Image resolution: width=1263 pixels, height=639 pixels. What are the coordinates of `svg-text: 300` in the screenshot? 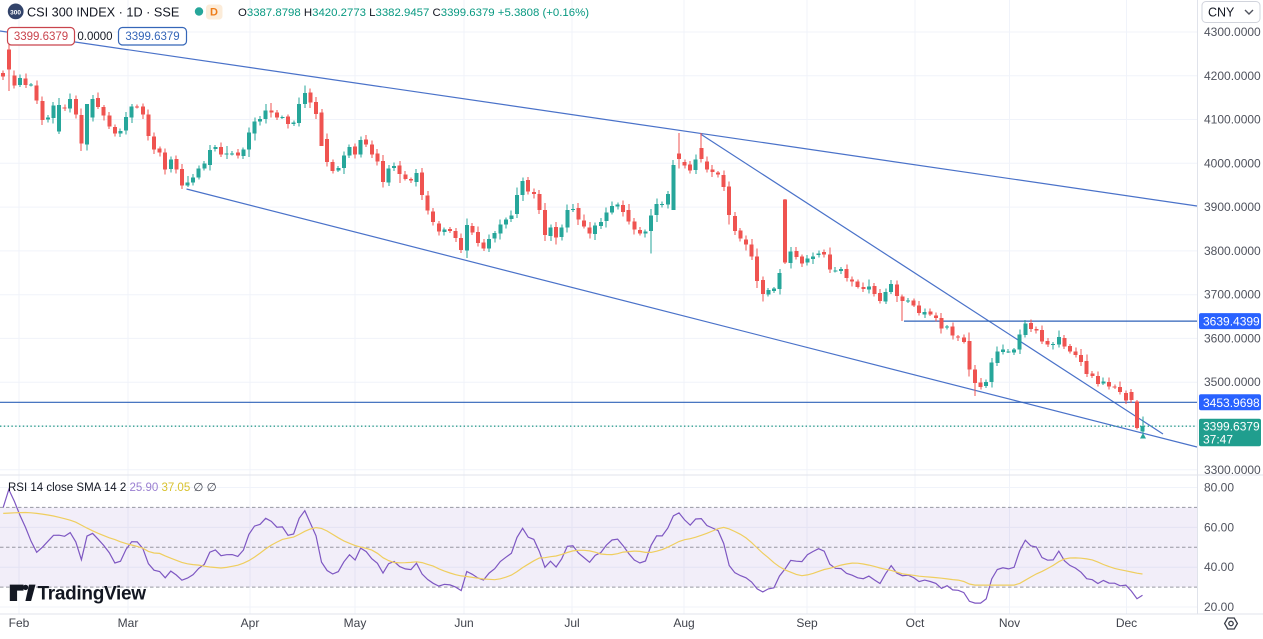 It's located at (15, 12).